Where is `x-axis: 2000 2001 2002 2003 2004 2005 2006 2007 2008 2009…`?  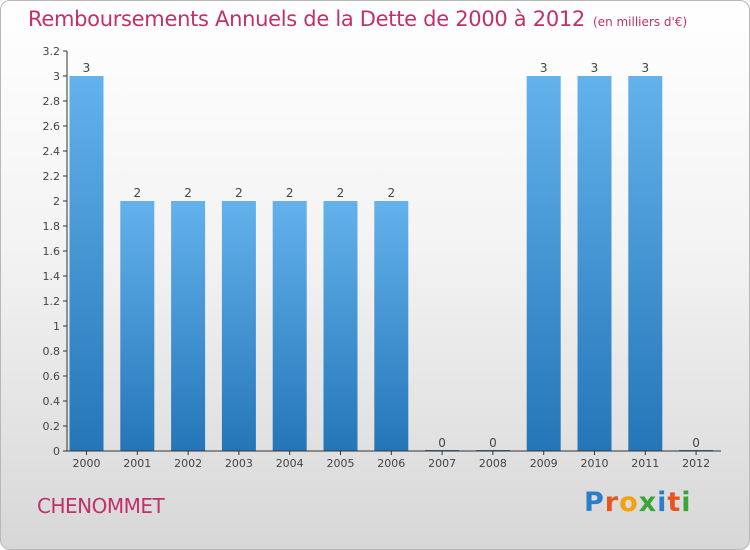 x-axis: 2000 2001 2002 2003 2004 2005 2006 2007 2008 2009… is located at coordinates (394, 460).